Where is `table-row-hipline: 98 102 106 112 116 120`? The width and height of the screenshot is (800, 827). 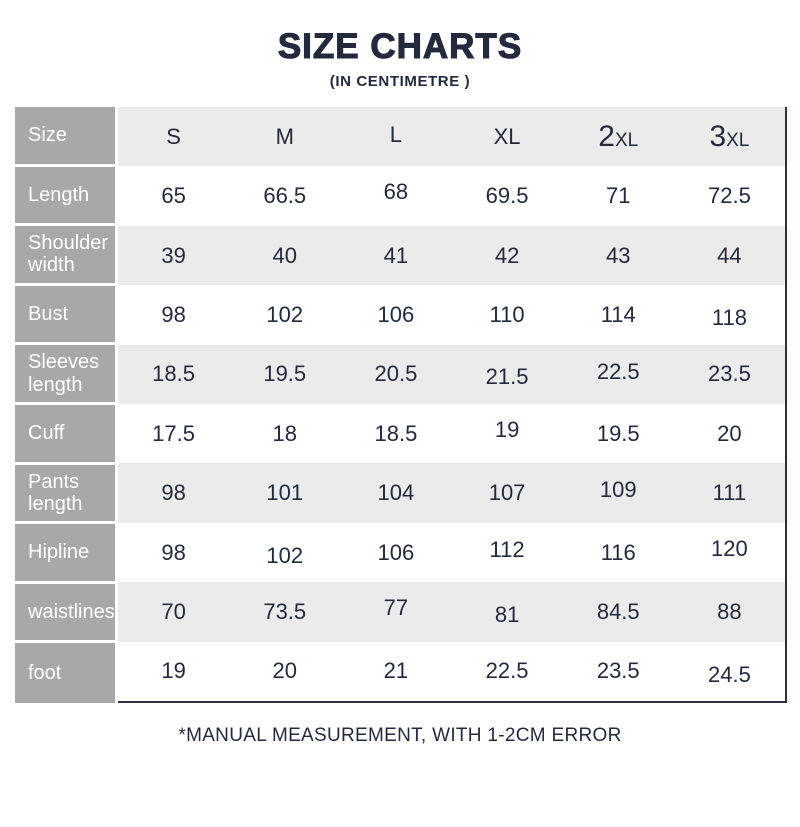
table-row-hipline: 98 102 106 112 116 120 is located at coordinates (451, 552).